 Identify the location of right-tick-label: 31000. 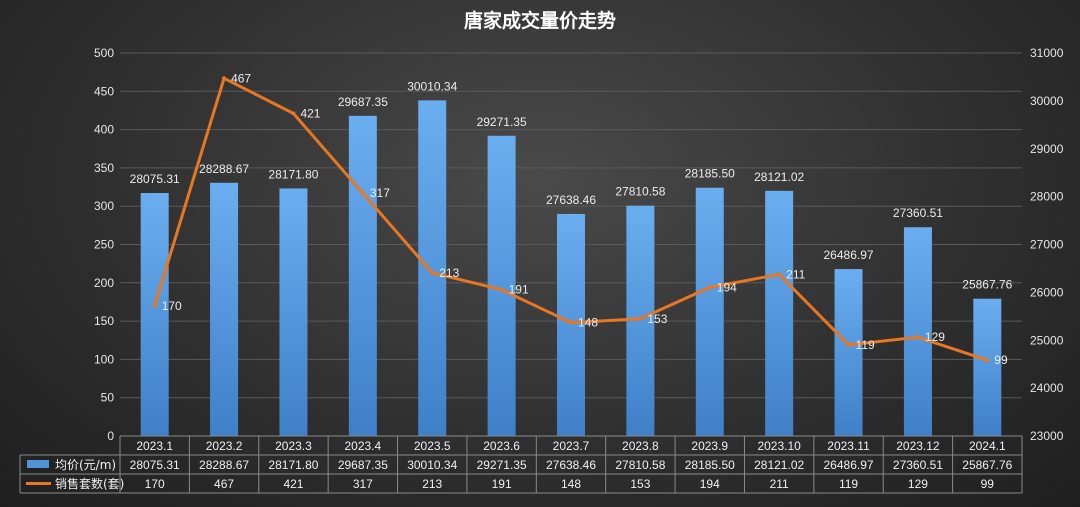
(1047, 53).